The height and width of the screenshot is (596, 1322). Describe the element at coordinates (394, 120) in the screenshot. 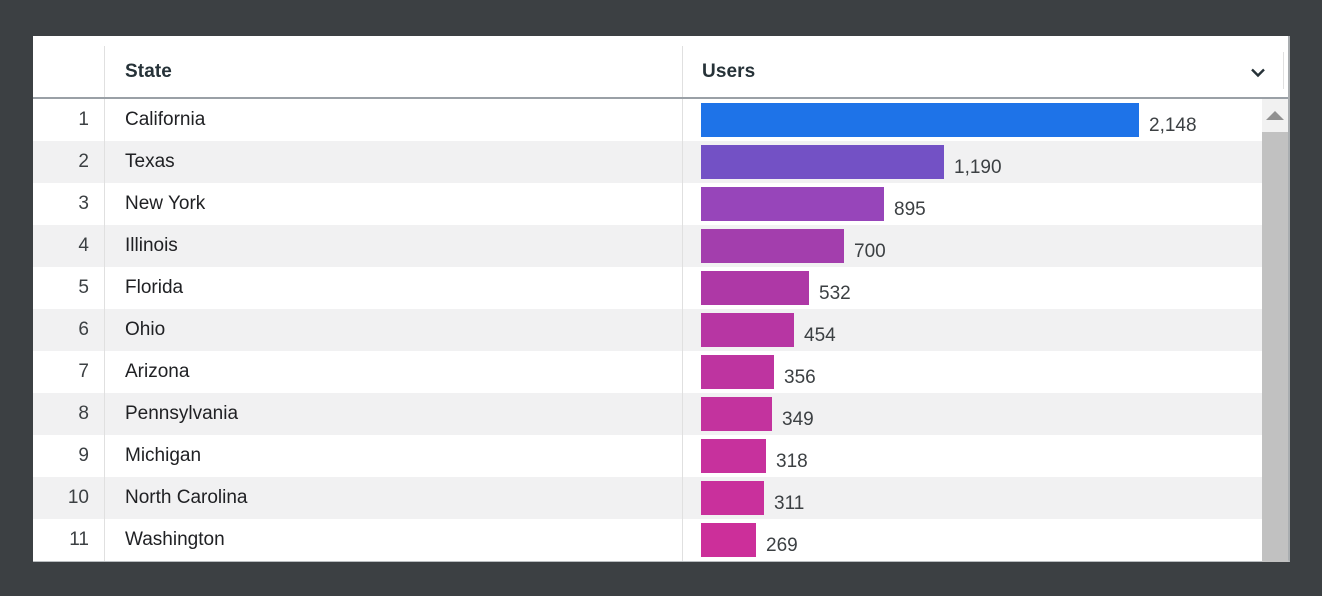

I see `row-state: California` at that location.